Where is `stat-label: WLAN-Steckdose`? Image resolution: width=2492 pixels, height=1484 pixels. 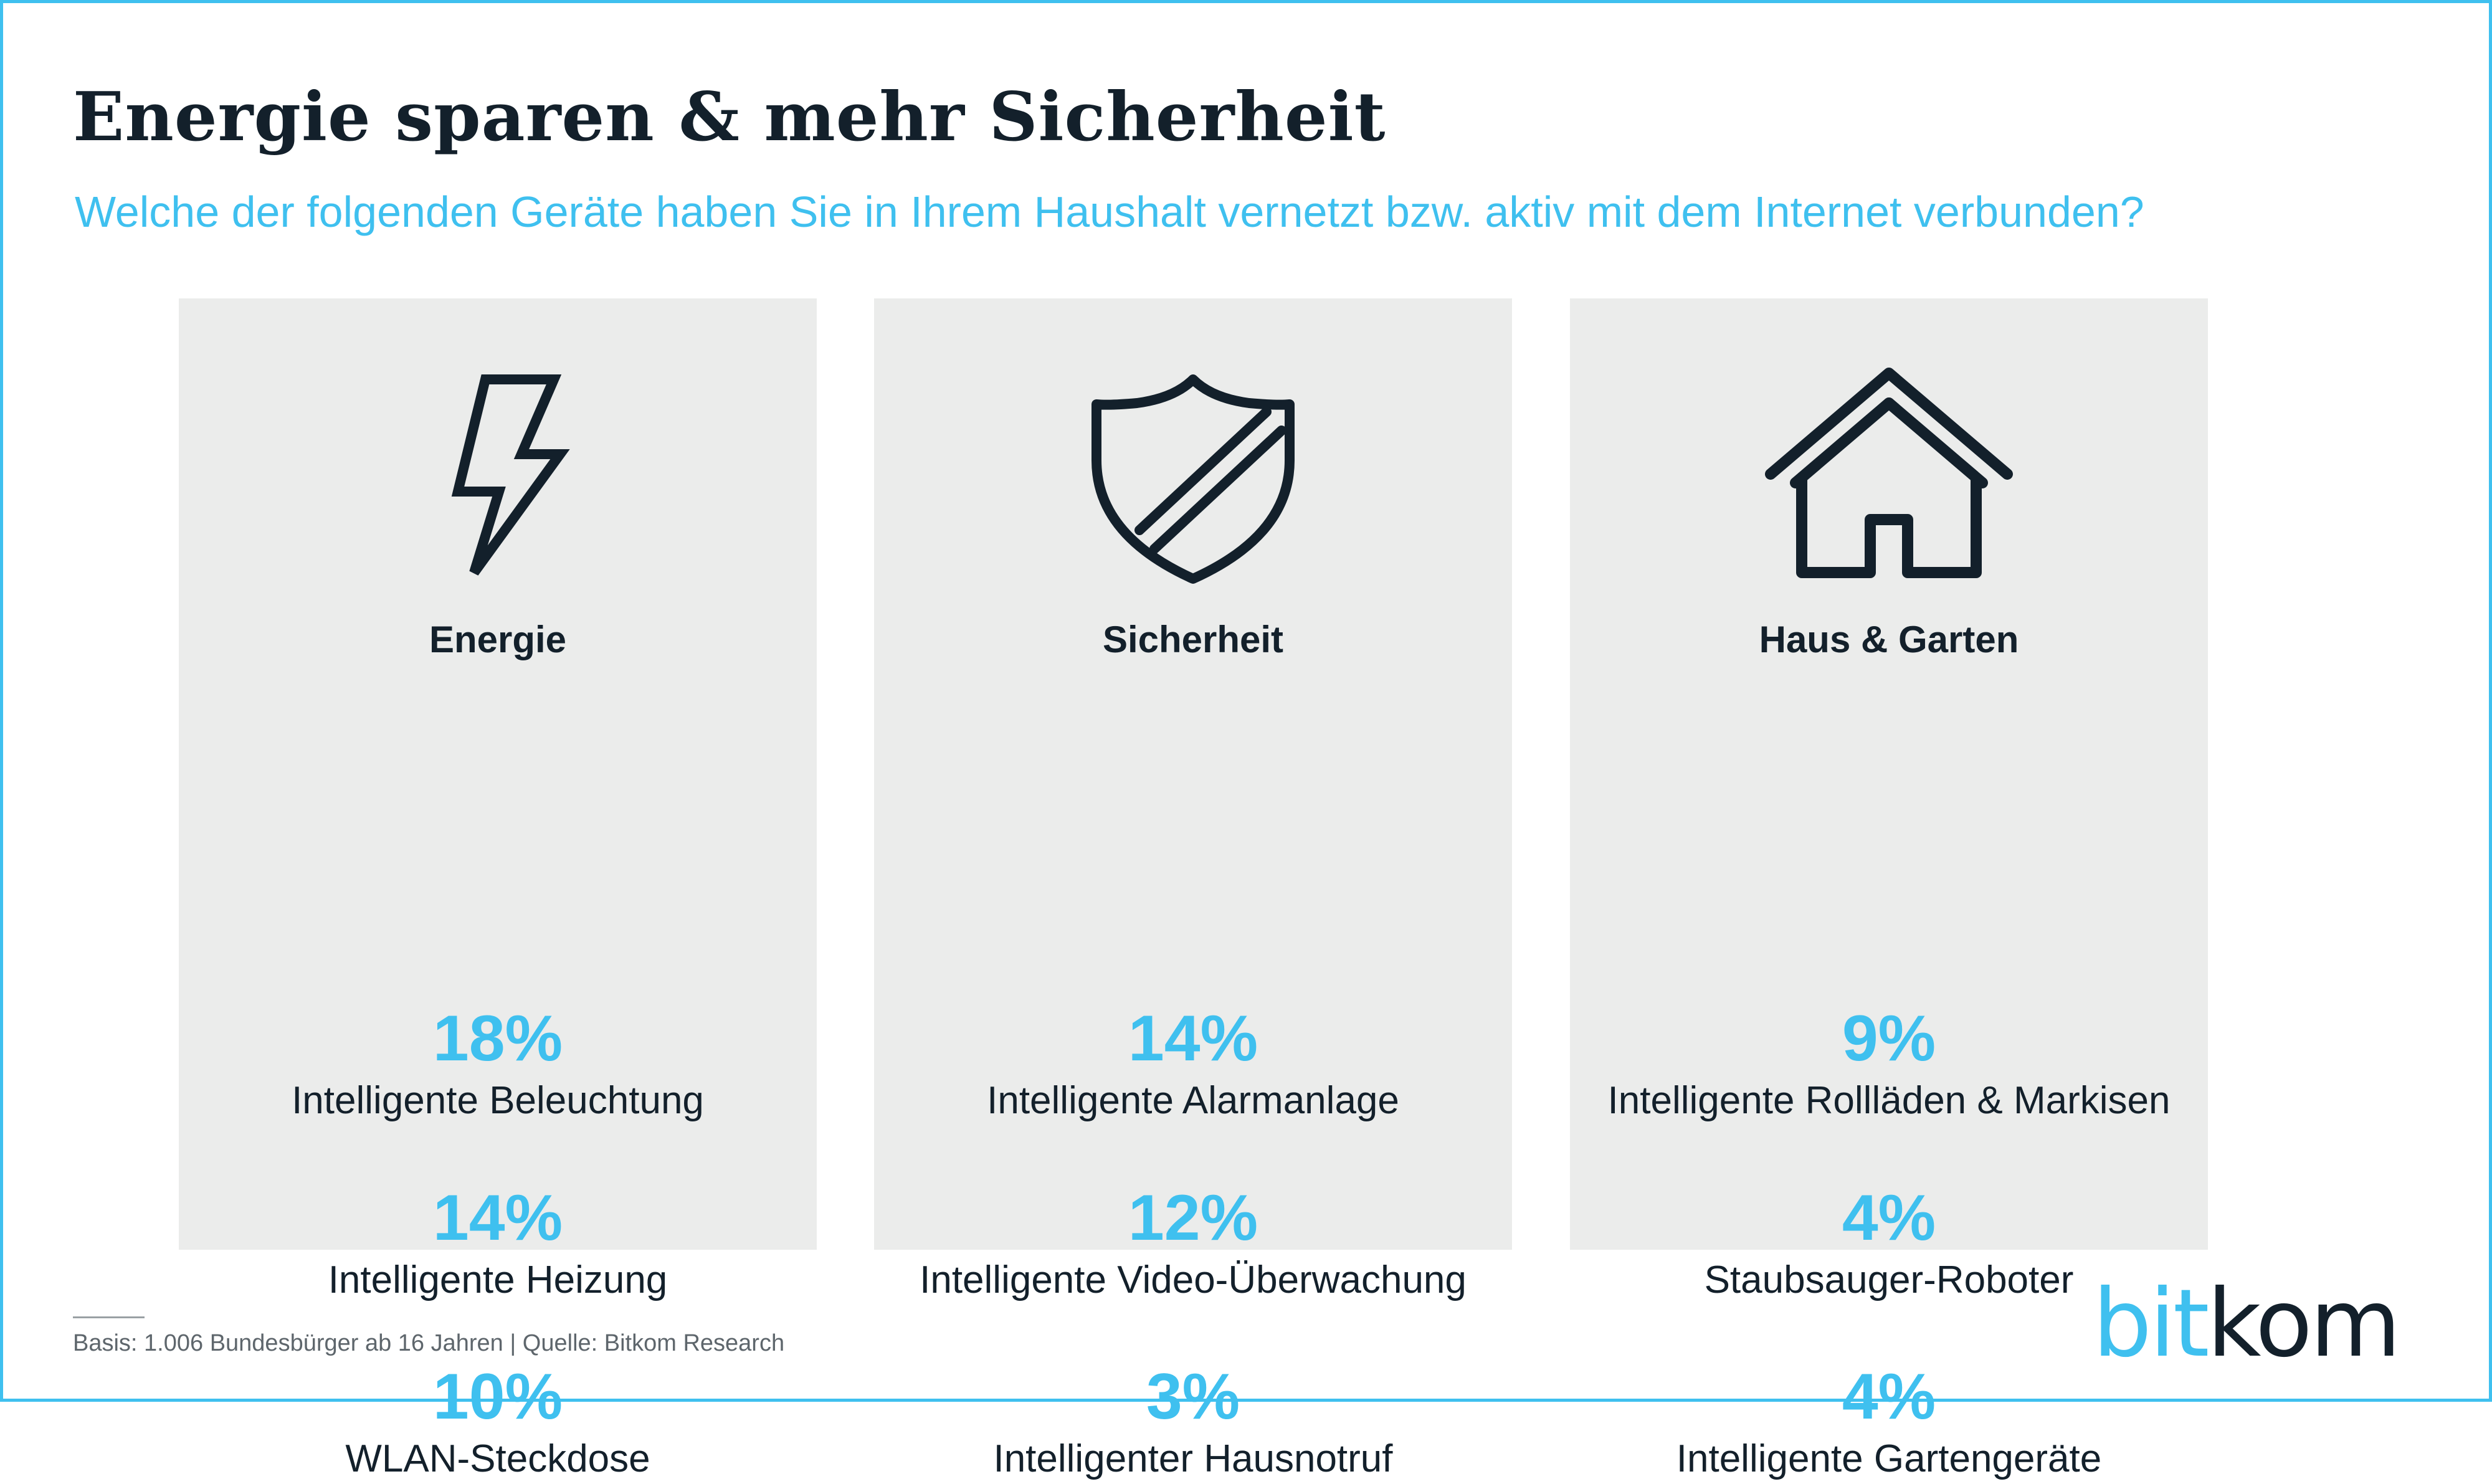 stat-label: WLAN-Steckdose is located at coordinates (497, 1458).